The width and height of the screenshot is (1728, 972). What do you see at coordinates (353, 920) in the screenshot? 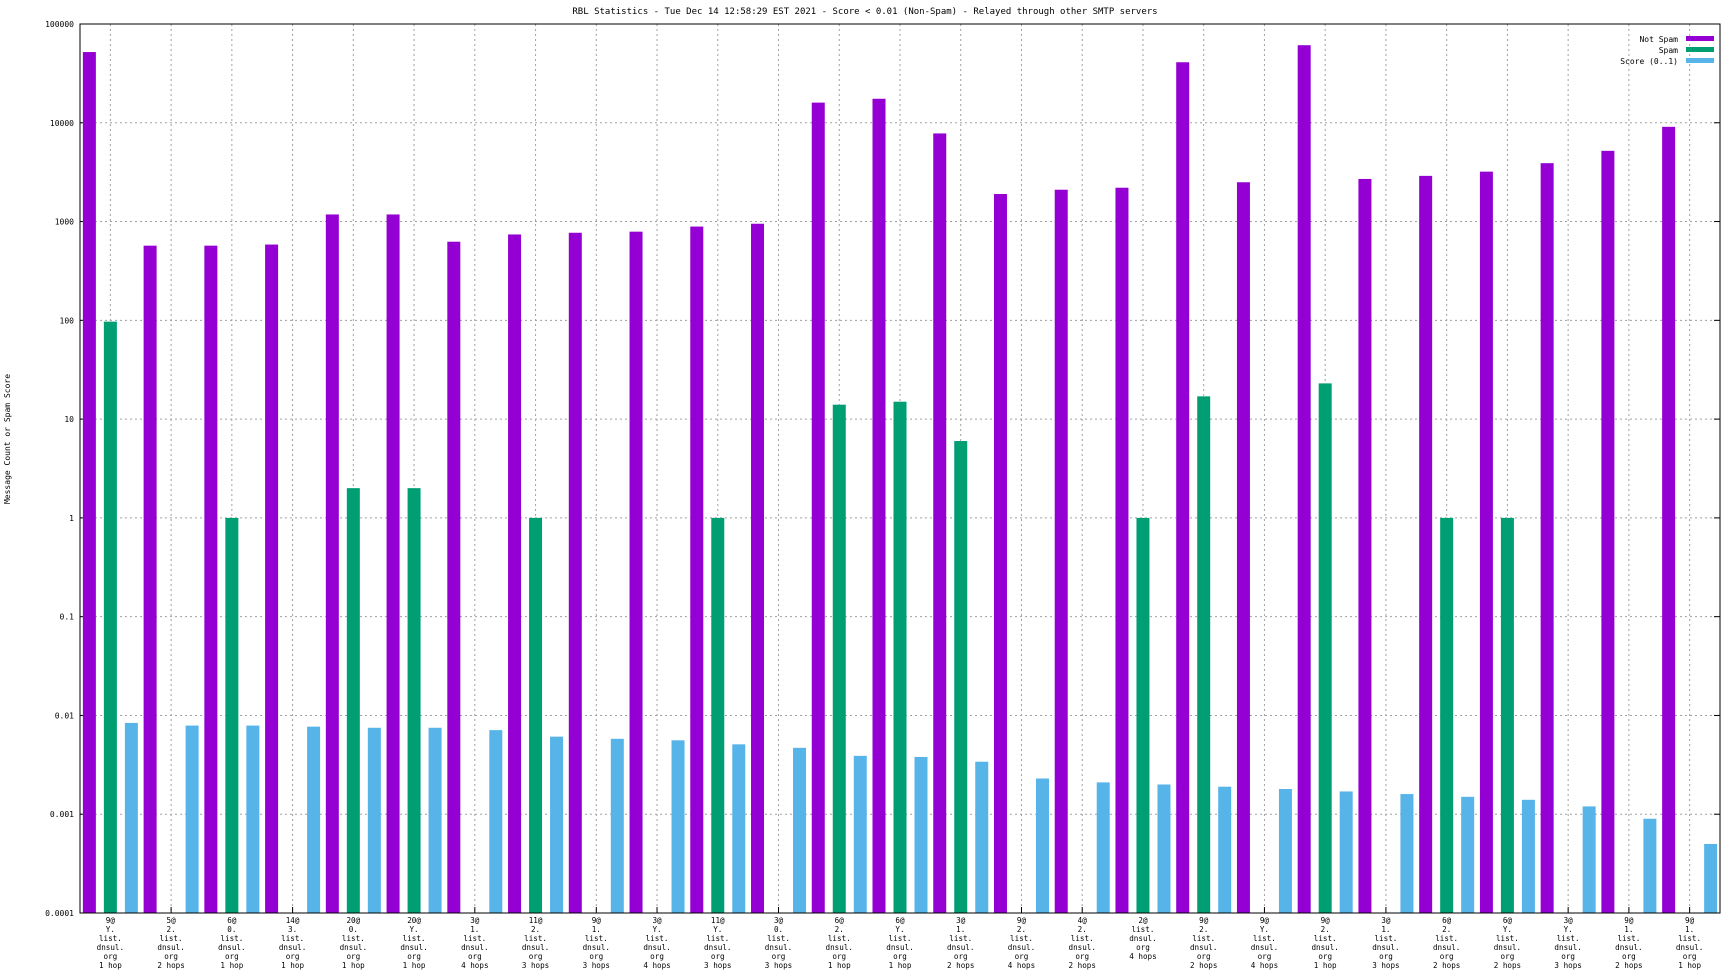
I see `x-tick-label: 20@` at bounding box center [353, 920].